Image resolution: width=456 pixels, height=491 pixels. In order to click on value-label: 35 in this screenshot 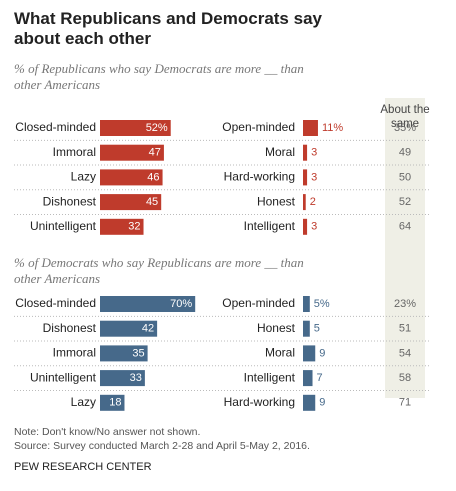, I will do `click(138, 353)`.